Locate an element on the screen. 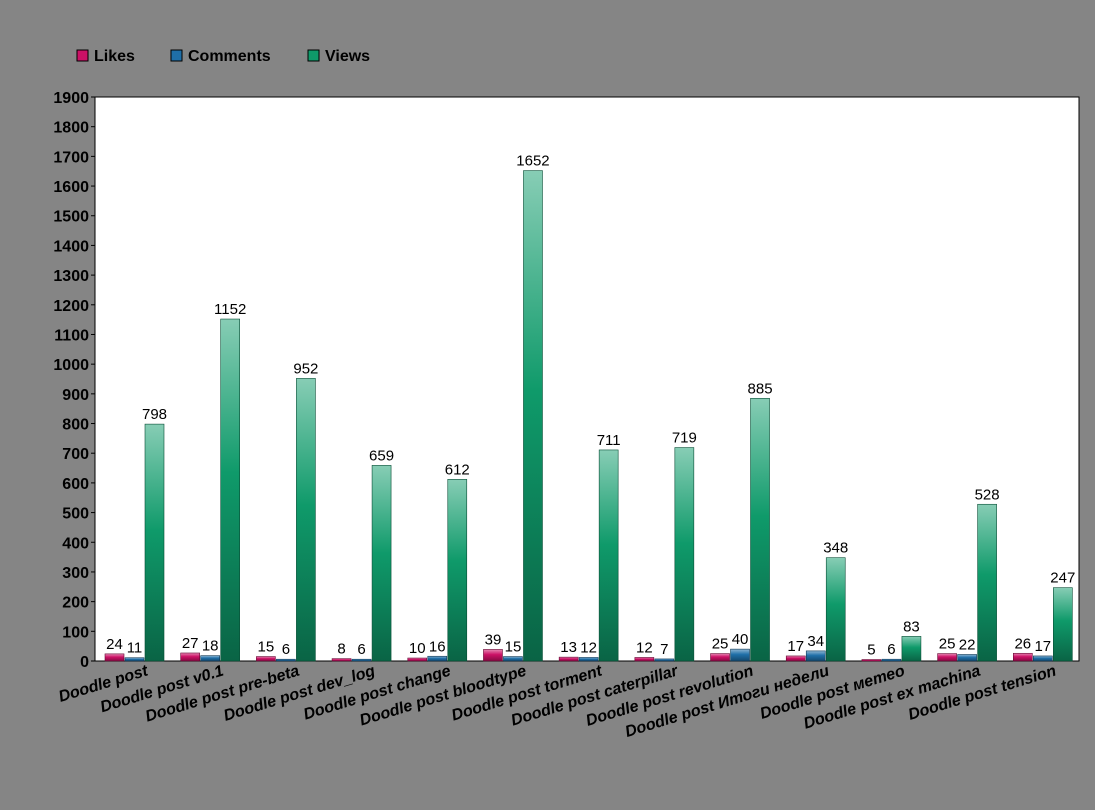  y-tick-label: 300 is located at coordinates (75, 573).